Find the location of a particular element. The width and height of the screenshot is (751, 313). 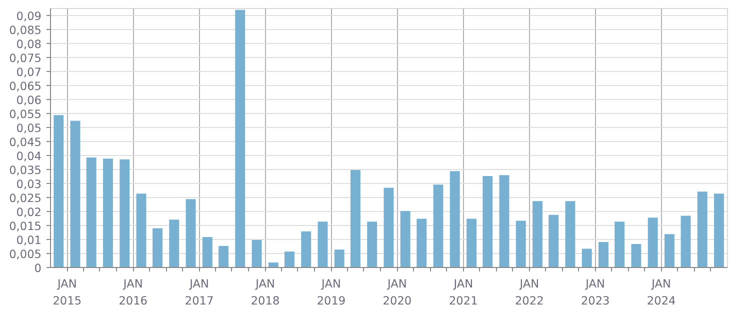

y-tick-label: 0,04 is located at coordinates (29, 156).